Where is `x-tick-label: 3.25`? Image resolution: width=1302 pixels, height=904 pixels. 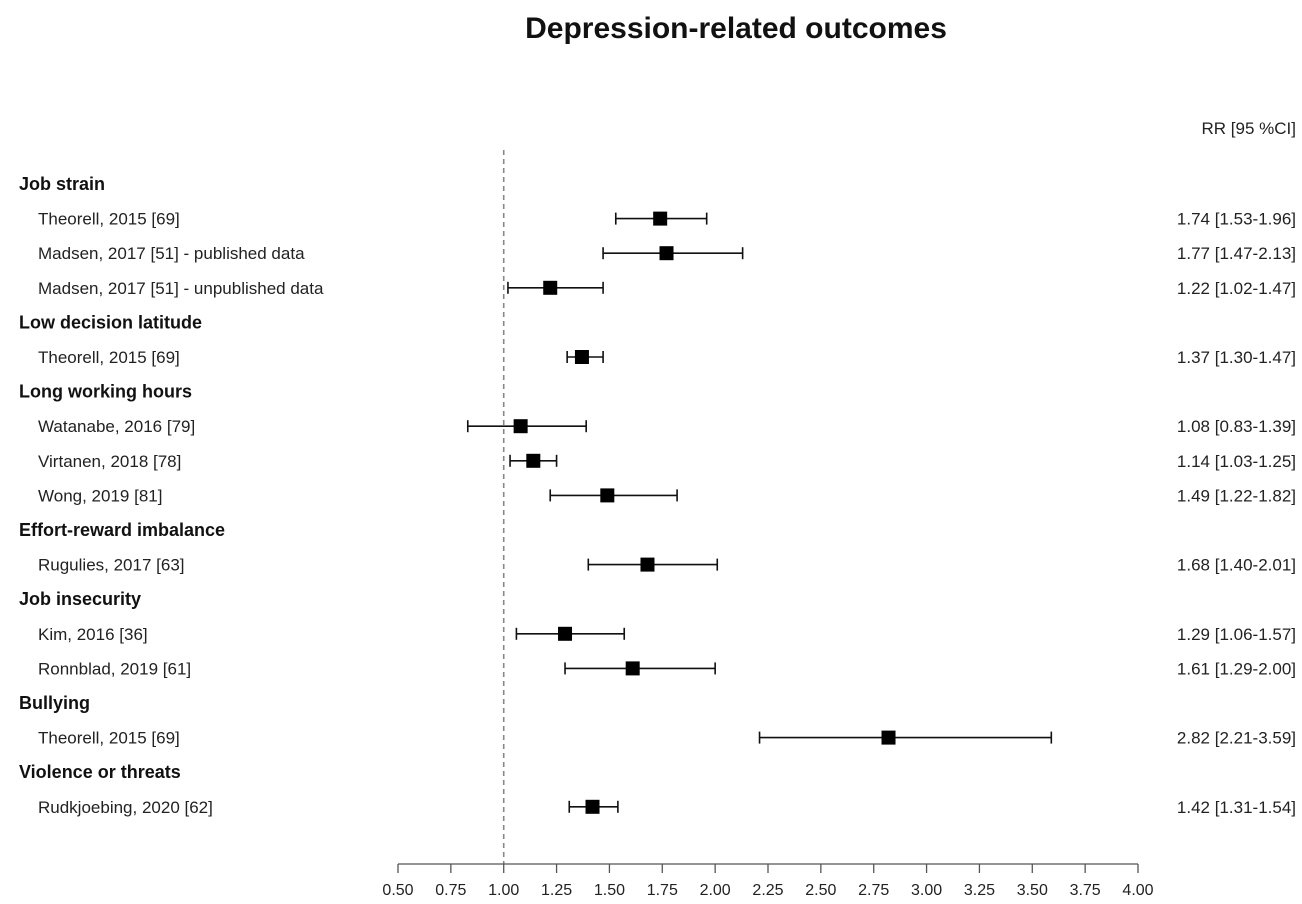 x-tick-label: 3.25 is located at coordinates (979, 890).